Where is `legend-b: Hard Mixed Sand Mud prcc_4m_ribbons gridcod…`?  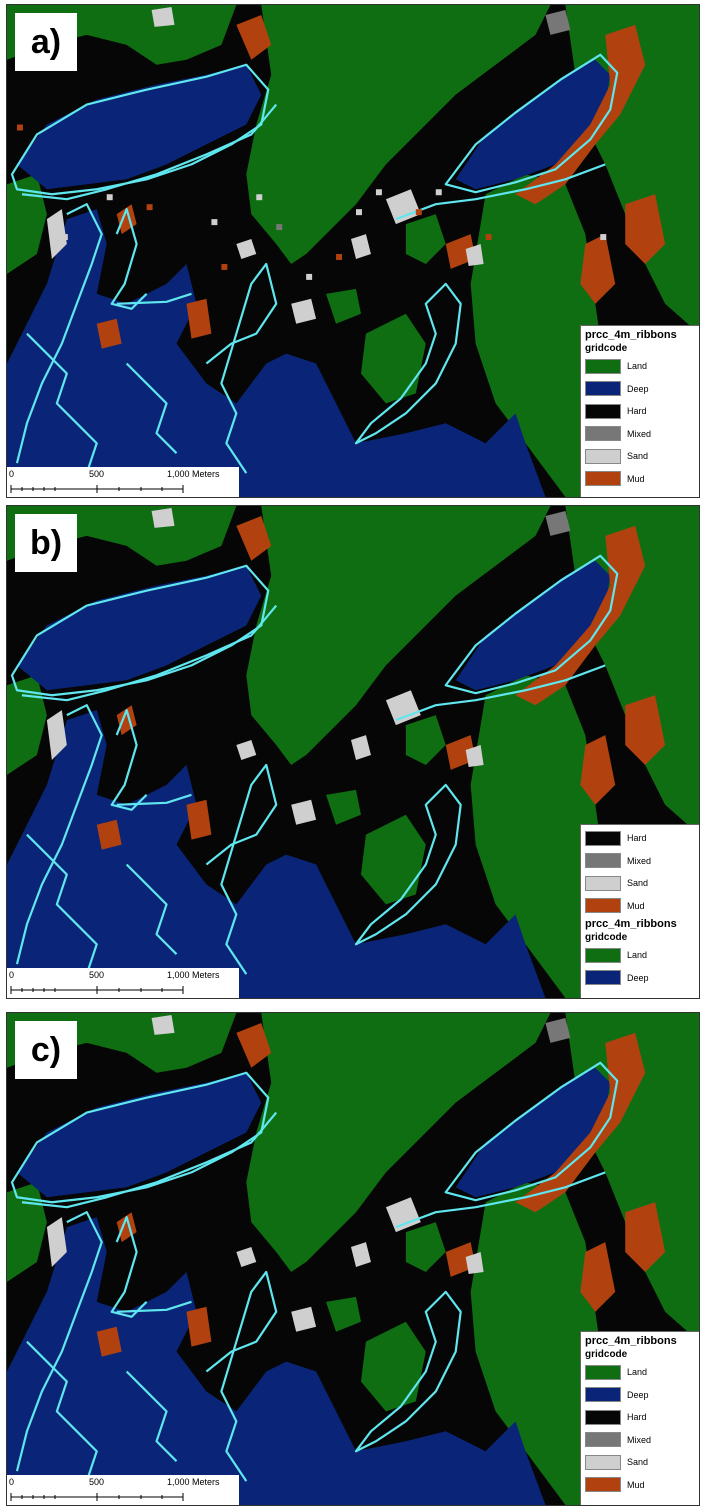
legend-b: Hard Mixed Sand Mud prcc_4m_ribbons gridcod… is located at coordinates (639, 911).